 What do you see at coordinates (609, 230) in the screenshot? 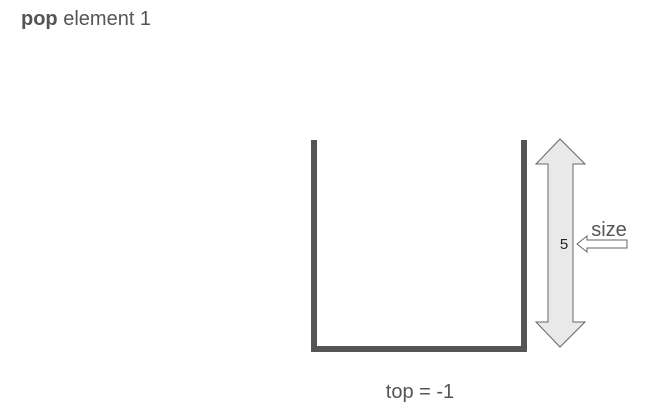
I see `size-label: size` at bounding box center [609, 230].